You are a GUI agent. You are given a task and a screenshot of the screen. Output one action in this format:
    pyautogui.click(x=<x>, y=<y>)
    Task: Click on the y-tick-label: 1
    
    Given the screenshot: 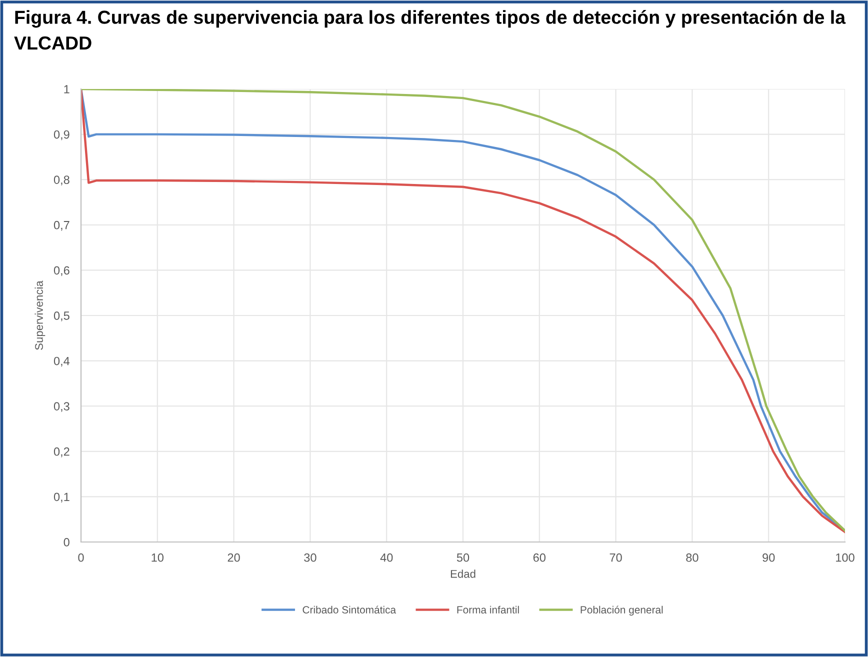 What is the action you would take?
    pyautogui.click(x=67, y=89)
    